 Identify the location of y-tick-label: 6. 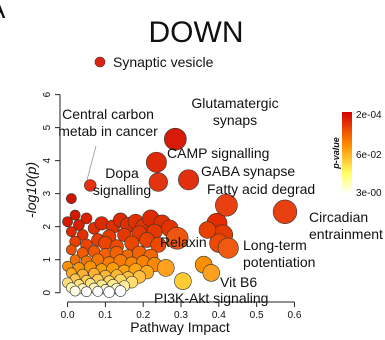
(47, 94).